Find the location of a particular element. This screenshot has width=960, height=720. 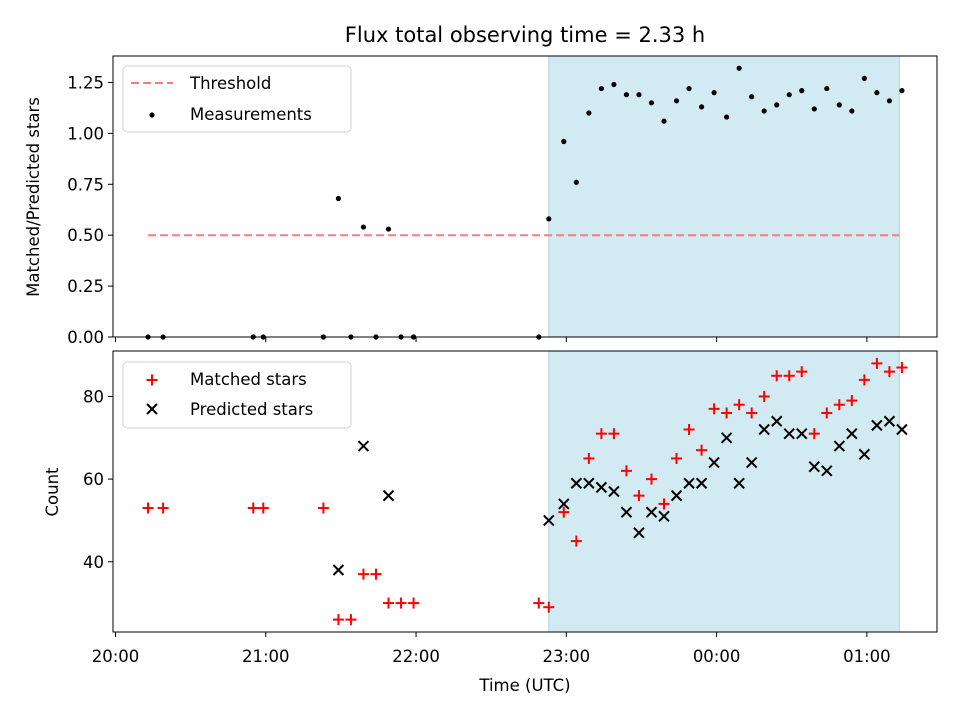

legend-measurements-swatch is located at coordinates (152, 115).